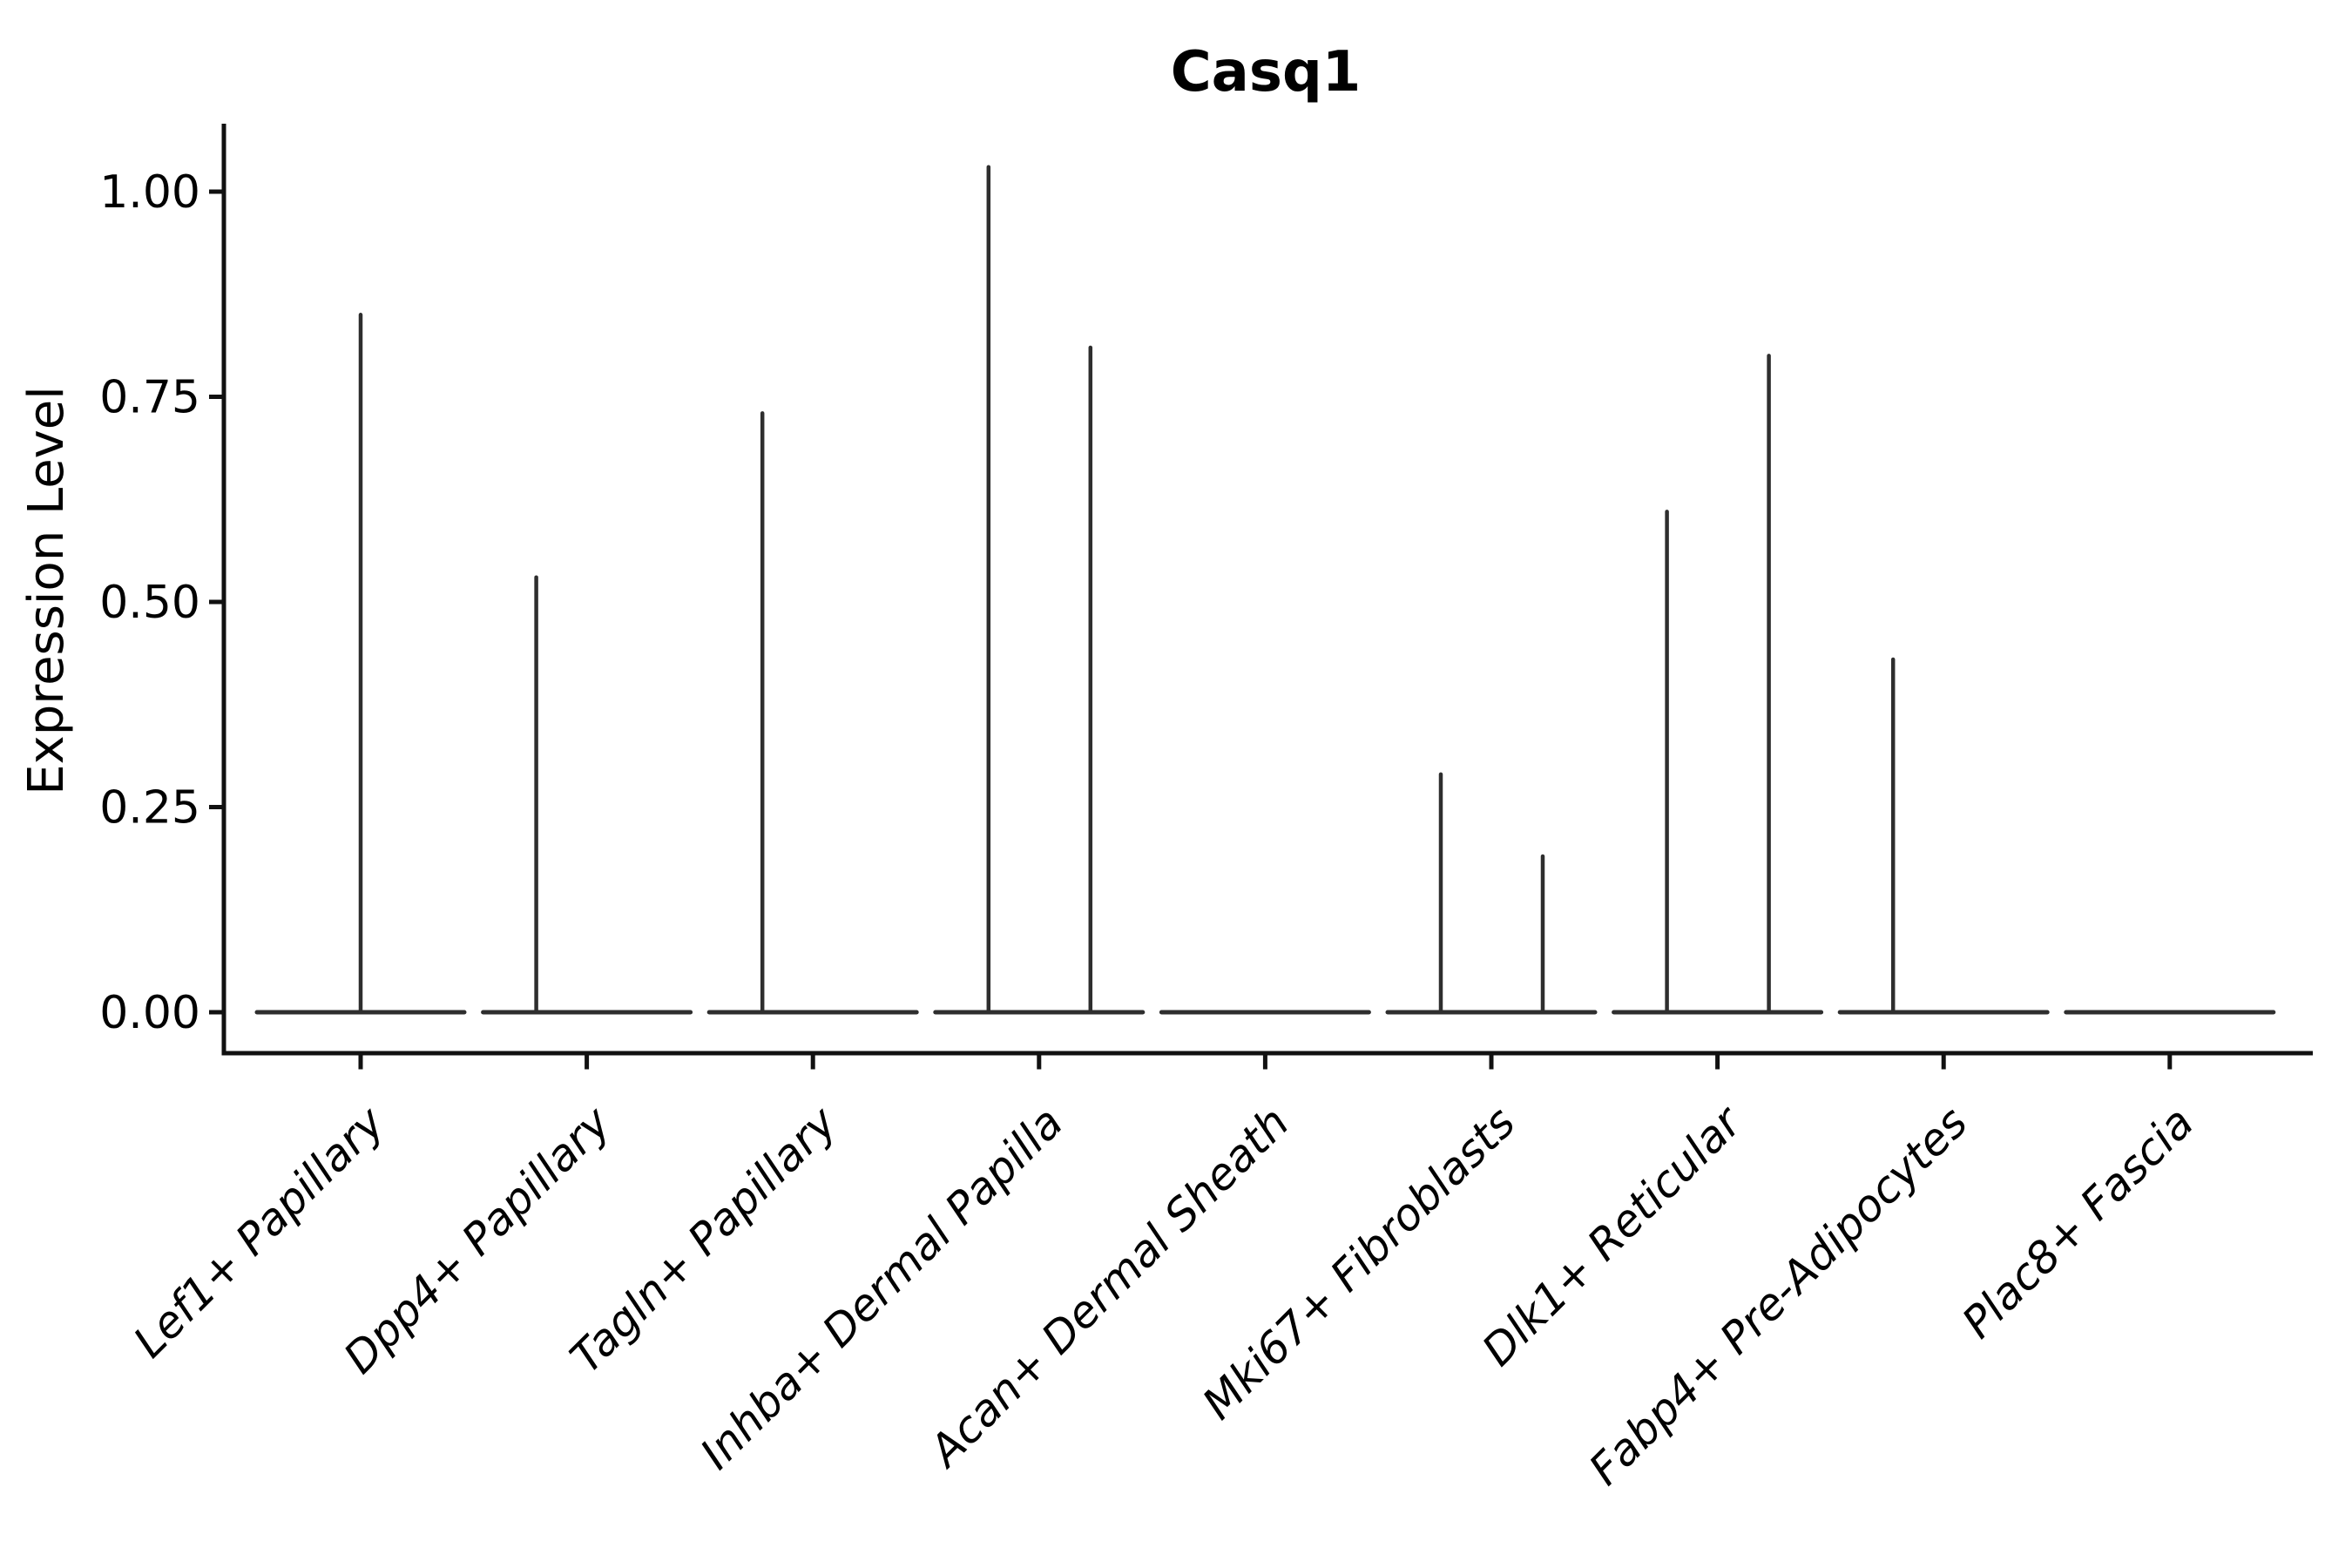  I want to click on y-axis-label: Expression Level, so click(46, 590).